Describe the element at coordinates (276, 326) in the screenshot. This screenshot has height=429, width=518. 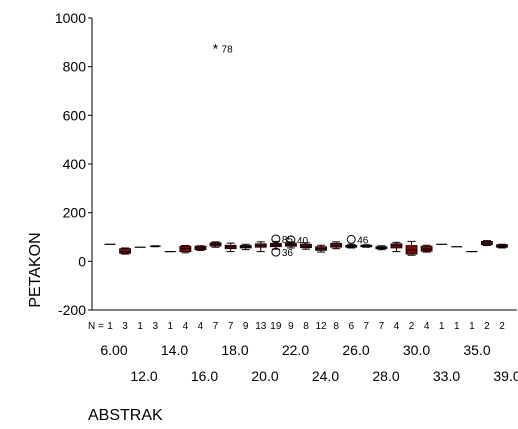
I see `n-count: 19` at that location.